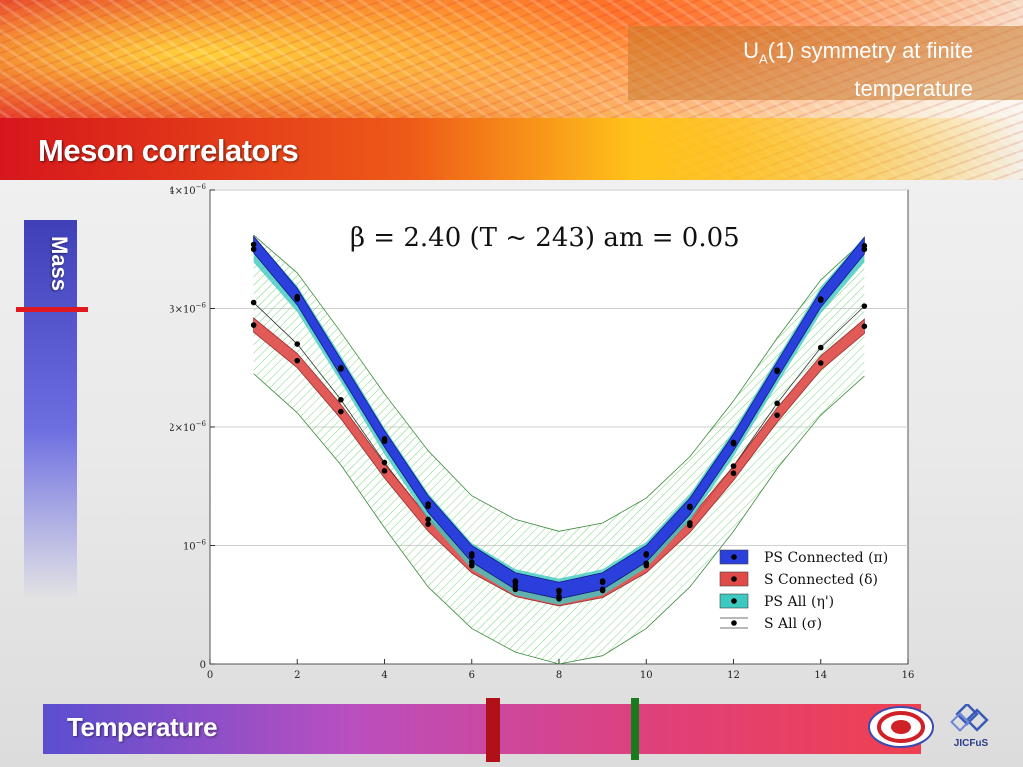 This screenshot has height=767, width=1023. Describe the element at coordinates (826, 558) in the screenshot. I see `legend-label: PS Connected (π)` at that location.